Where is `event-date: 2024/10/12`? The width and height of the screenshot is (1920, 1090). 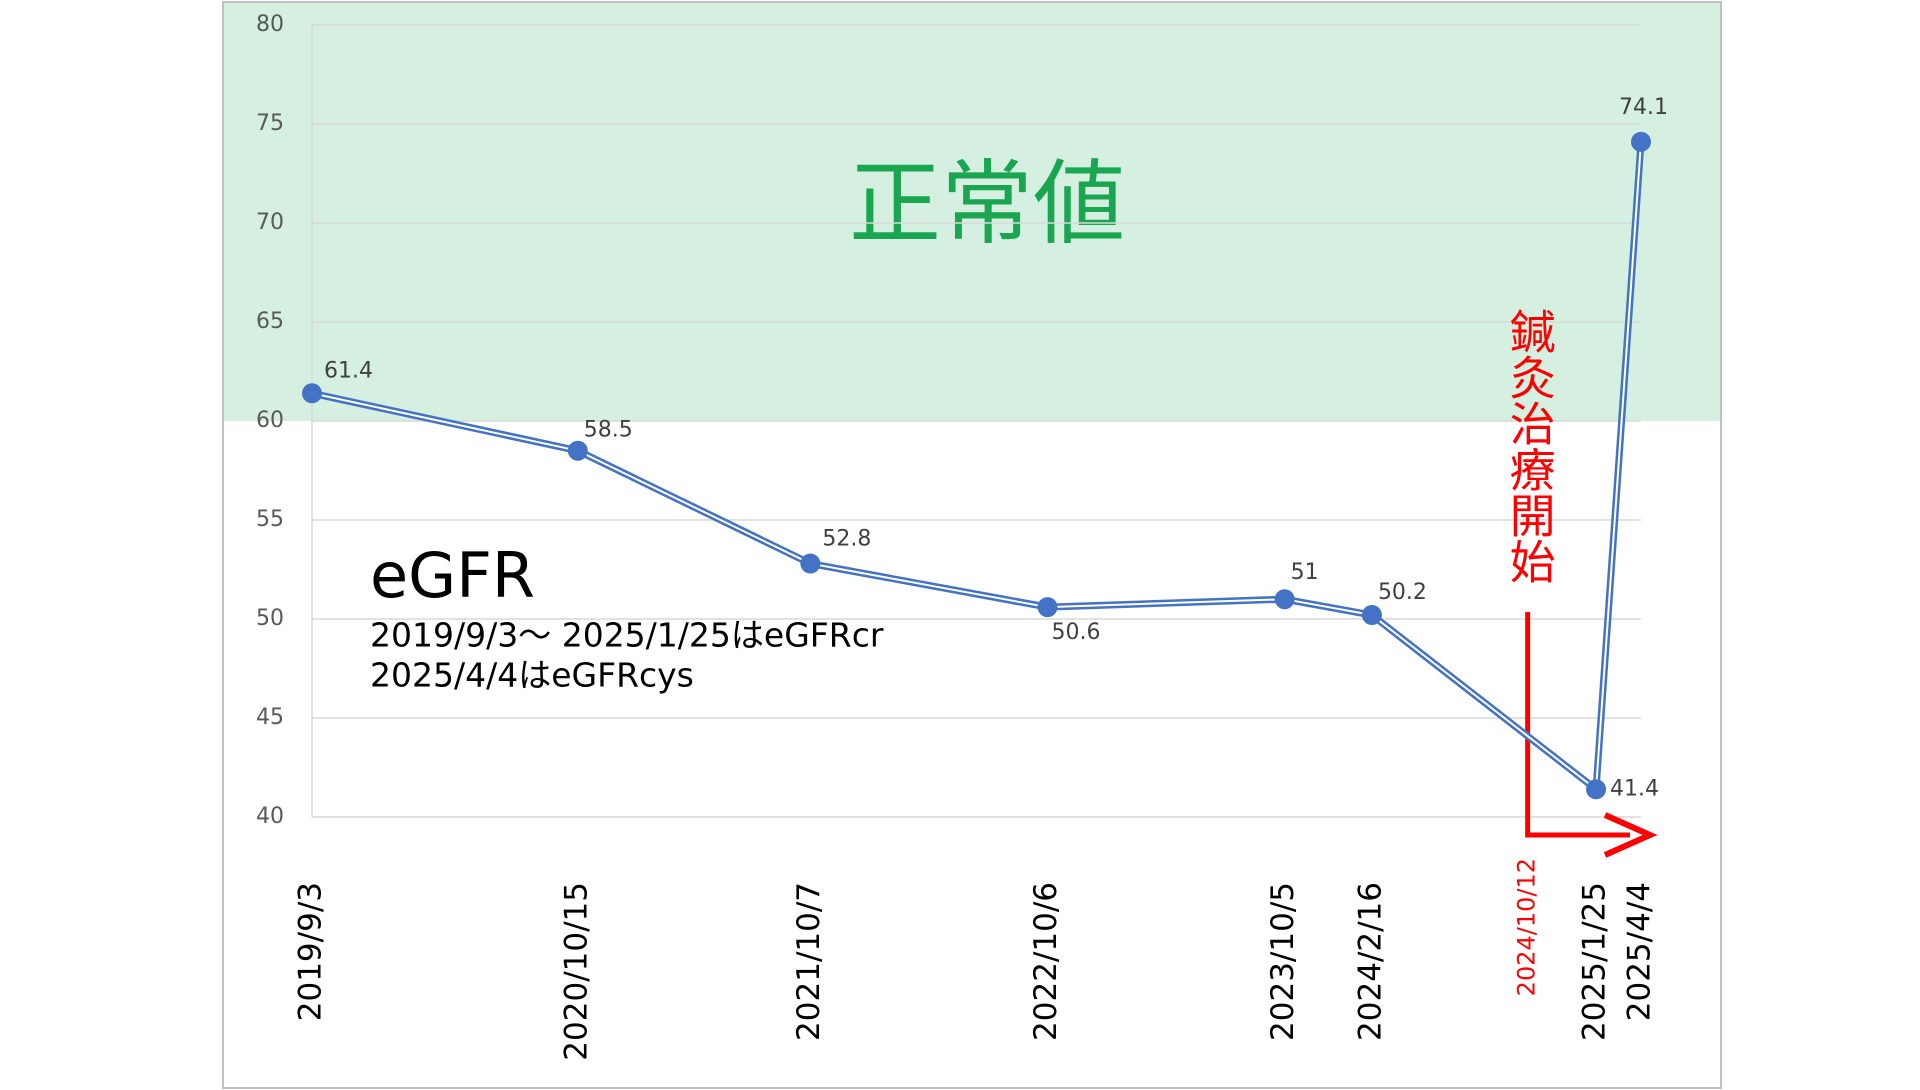
event-date: 2024/10/12 is located at coordinates (1527, 927).